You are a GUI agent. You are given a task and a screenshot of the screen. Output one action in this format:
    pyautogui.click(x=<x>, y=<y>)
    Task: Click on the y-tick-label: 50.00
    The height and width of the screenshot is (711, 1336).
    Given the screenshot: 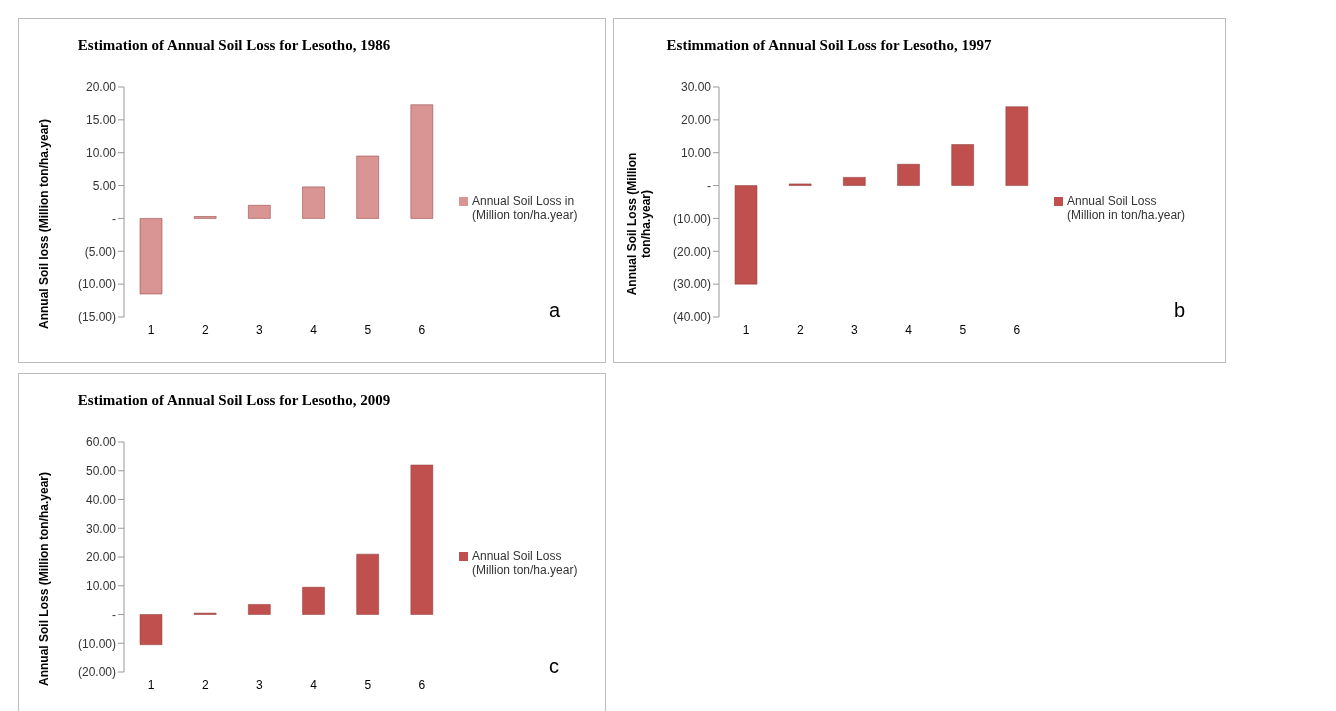 What is the action you would take?
    pyautogui.click(x=101, y=471)
    